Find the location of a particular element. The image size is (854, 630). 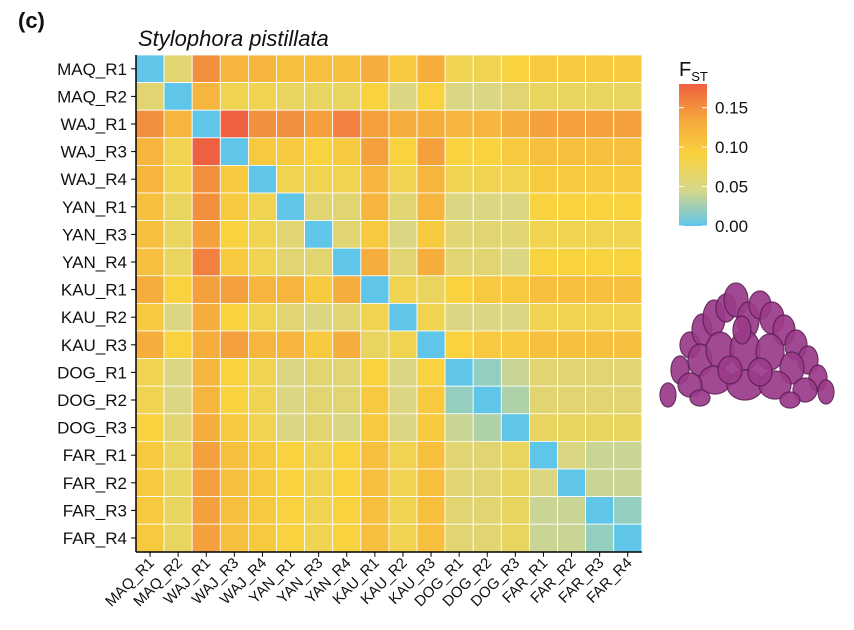

row-label: DOG_R3 is located at coordinates (92, 428).